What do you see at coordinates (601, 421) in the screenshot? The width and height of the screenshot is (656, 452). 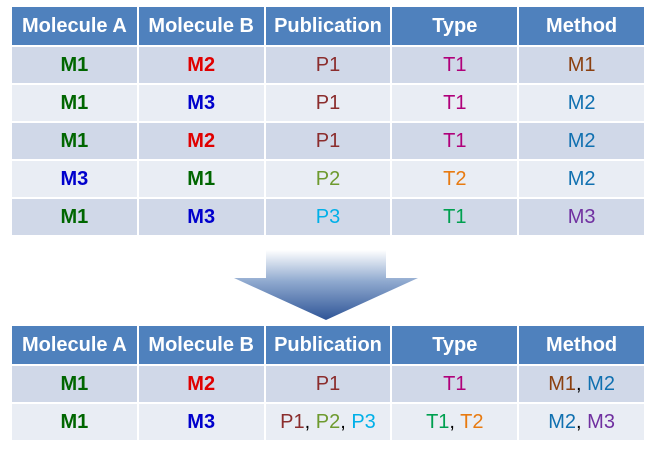 I see `method-value: M3` at bounding box center [601, 421].